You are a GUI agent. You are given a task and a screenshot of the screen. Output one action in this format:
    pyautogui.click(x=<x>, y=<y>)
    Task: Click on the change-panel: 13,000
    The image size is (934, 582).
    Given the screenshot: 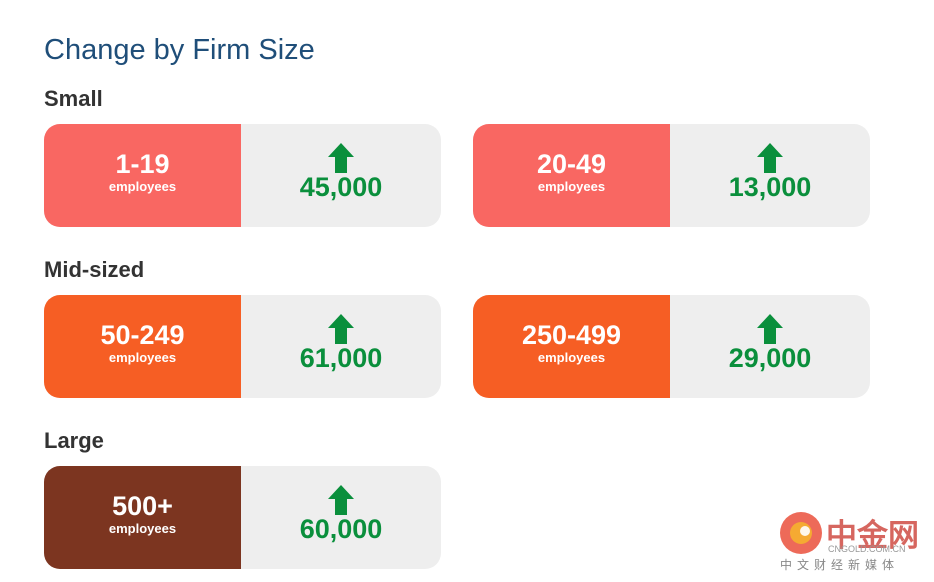 What is the action you would take?
    pyautogui.click(x=770, y=175)
    